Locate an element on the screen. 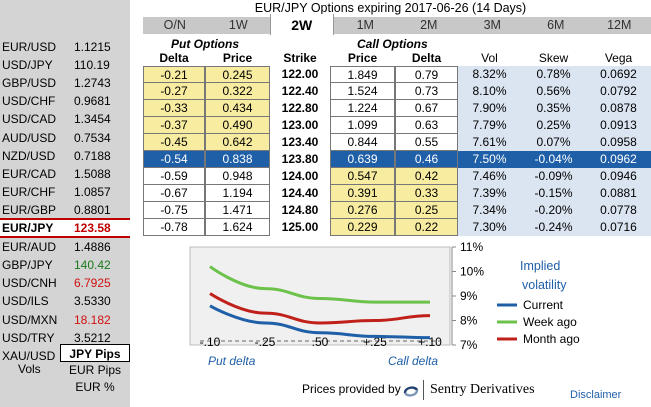 This screenshot has height=407, width=651. currency-pair-row: GBP/USD 1.2743 is located at coordinates (65, 82).